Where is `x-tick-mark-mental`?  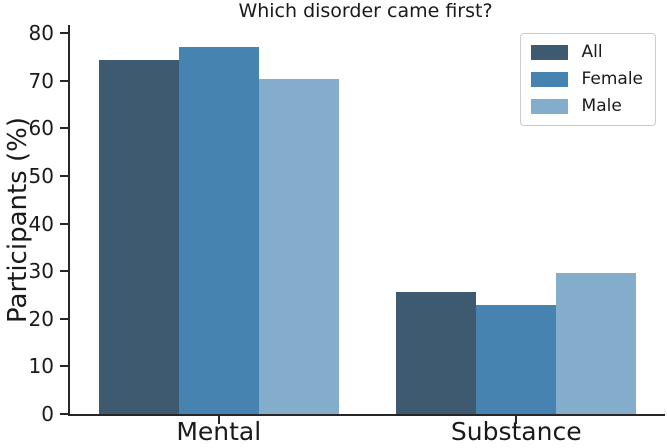
x-tick-mark-mental is located at coordinates (218, 420).